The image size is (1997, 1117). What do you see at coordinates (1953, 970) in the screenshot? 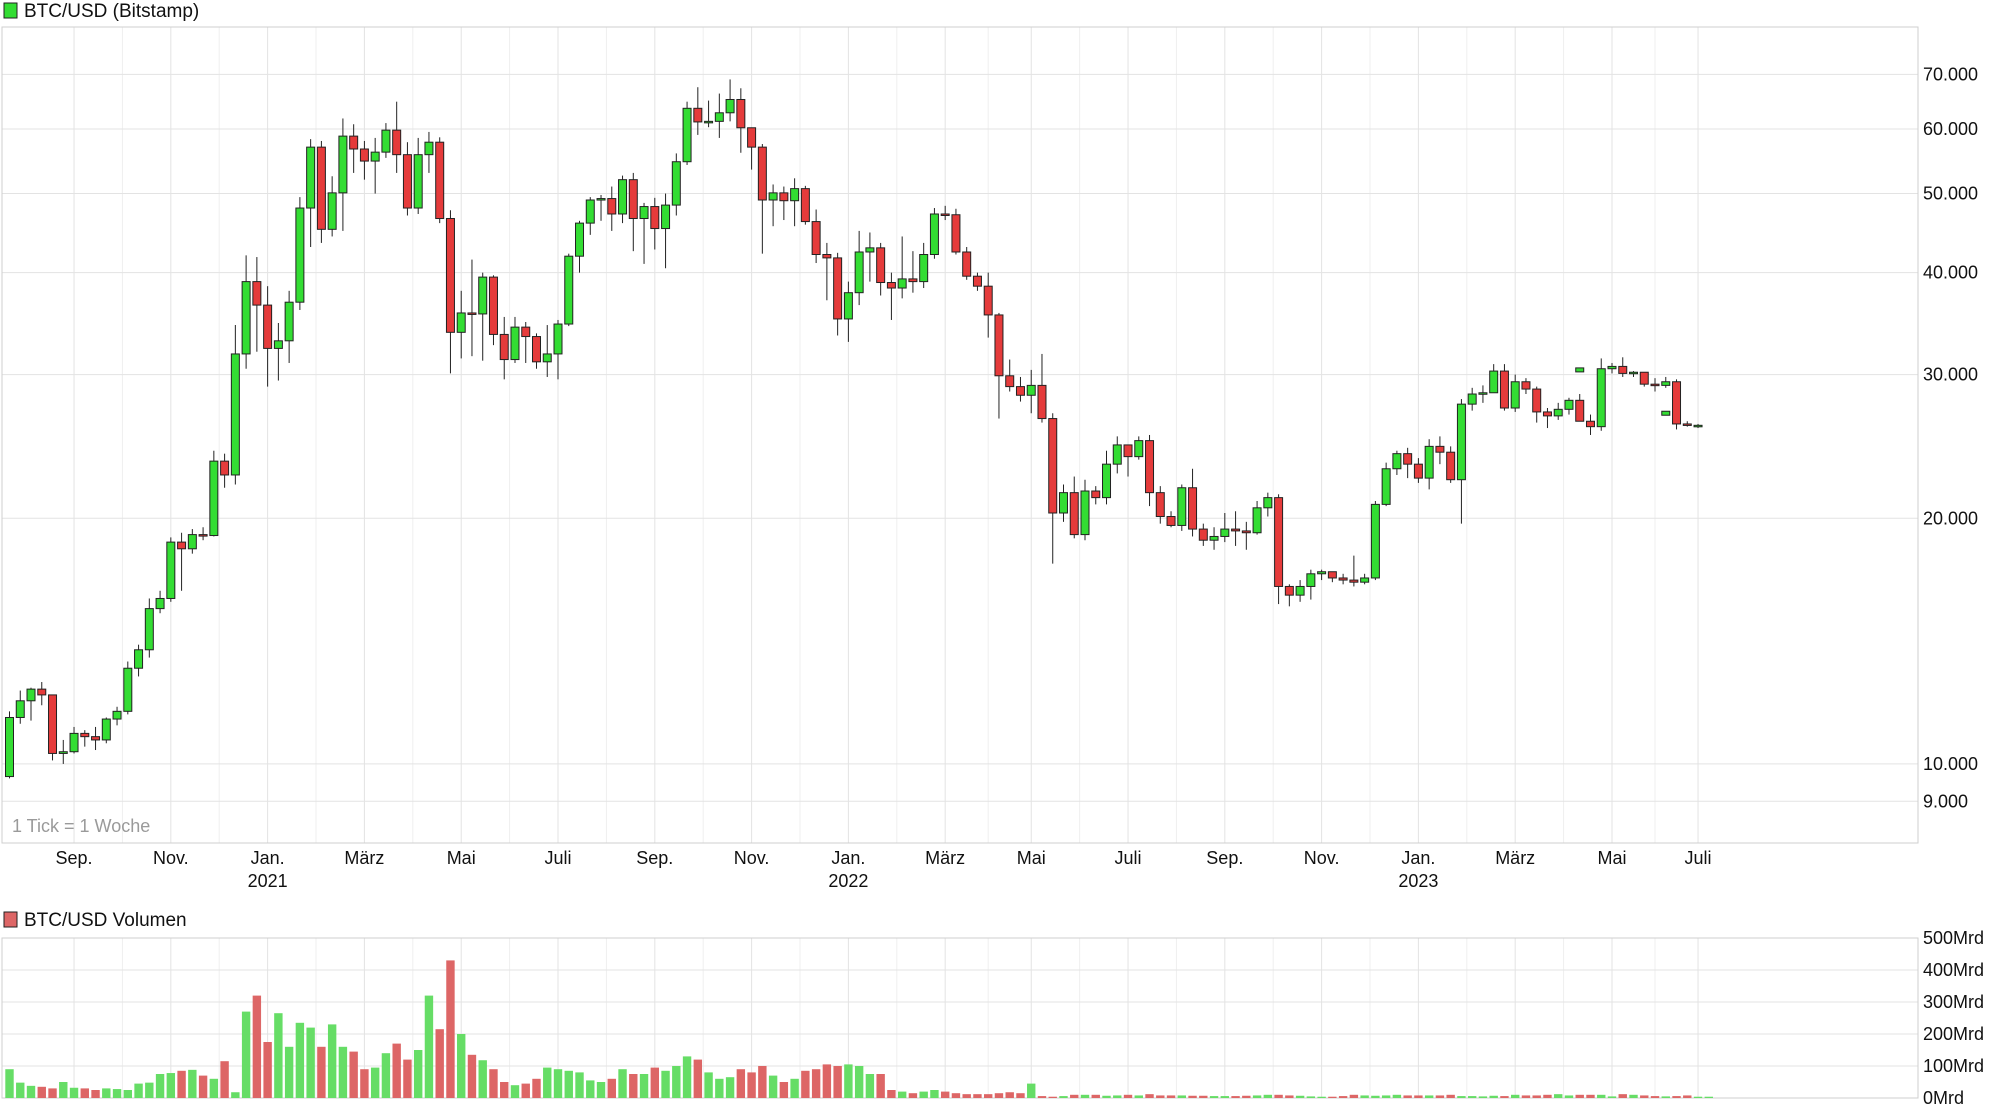
I see `volume-y-tick-label: 400Mrd` at bounding box center [1953, 970].